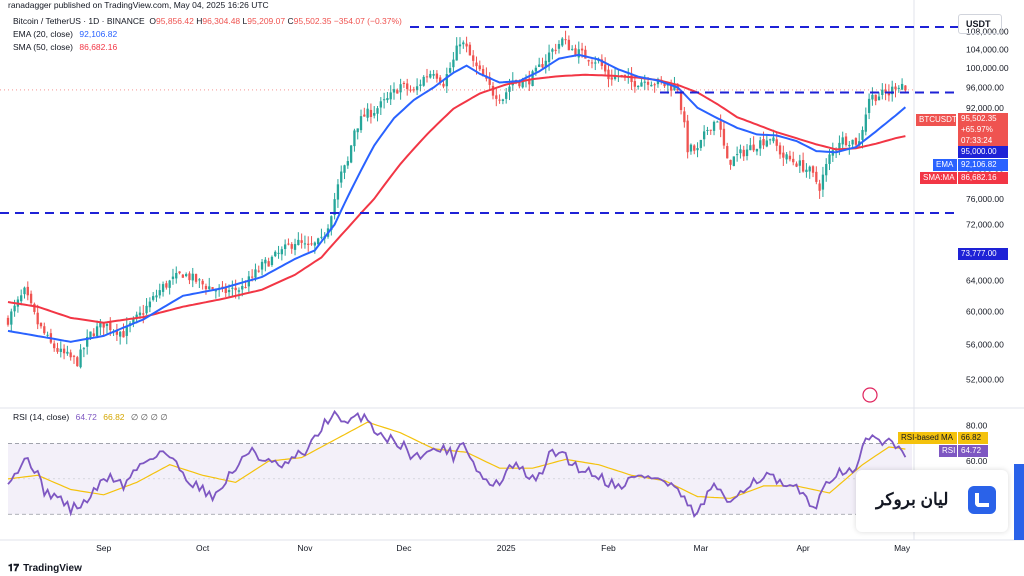  I want to click on legend-rsi-ma-value: 66.82, so click(114, 417).